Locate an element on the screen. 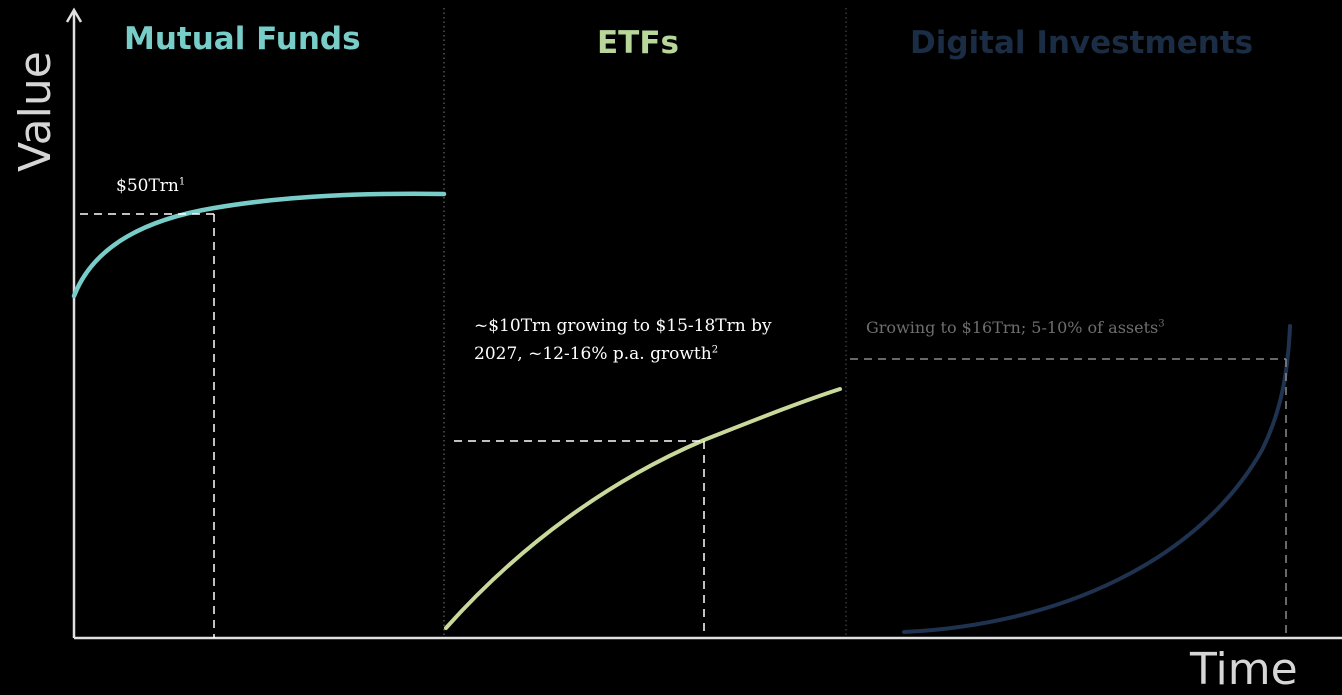  etfs-curve is located at coordinates (643, 508).